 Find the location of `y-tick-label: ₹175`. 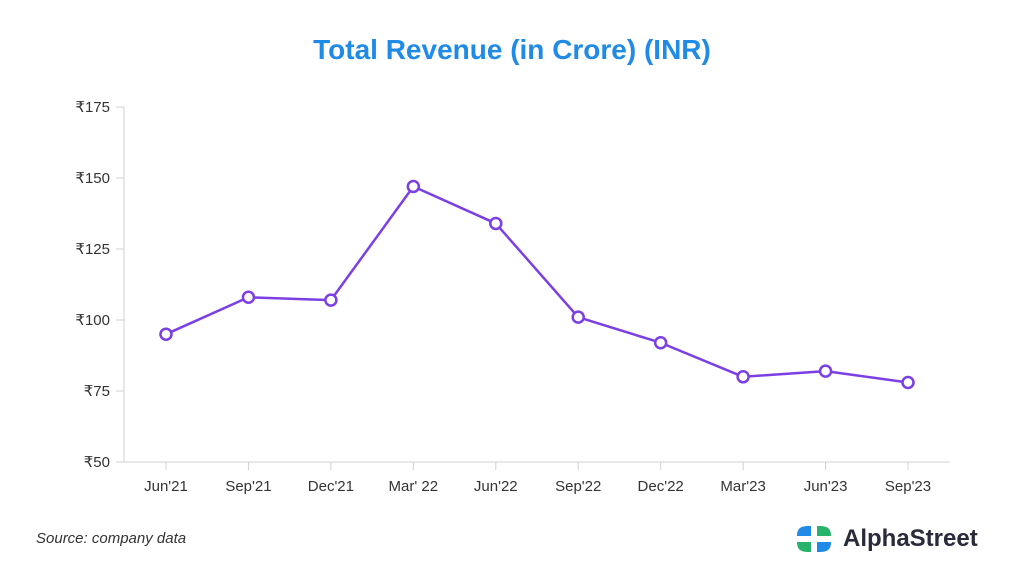

y-tick-label: ₹175 is located at coordinates (92, 107).